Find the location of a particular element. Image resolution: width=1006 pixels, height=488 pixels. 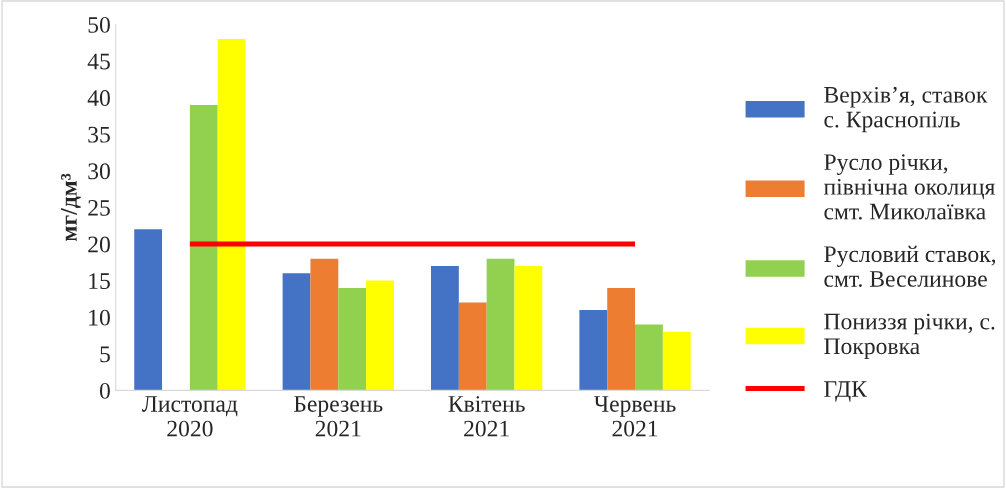

y-tick-label: 50 is located at coordinates (99, 24).